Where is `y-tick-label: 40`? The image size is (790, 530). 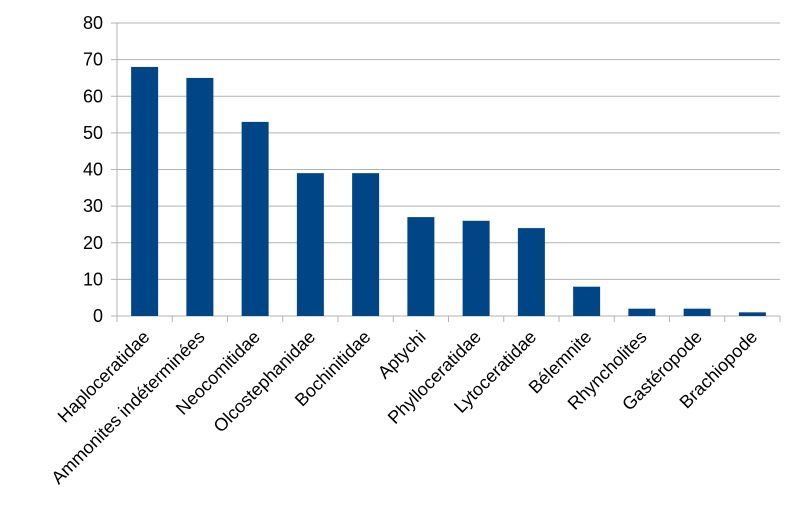
y-tick-label: 40 is located at coordinates (93, 170).